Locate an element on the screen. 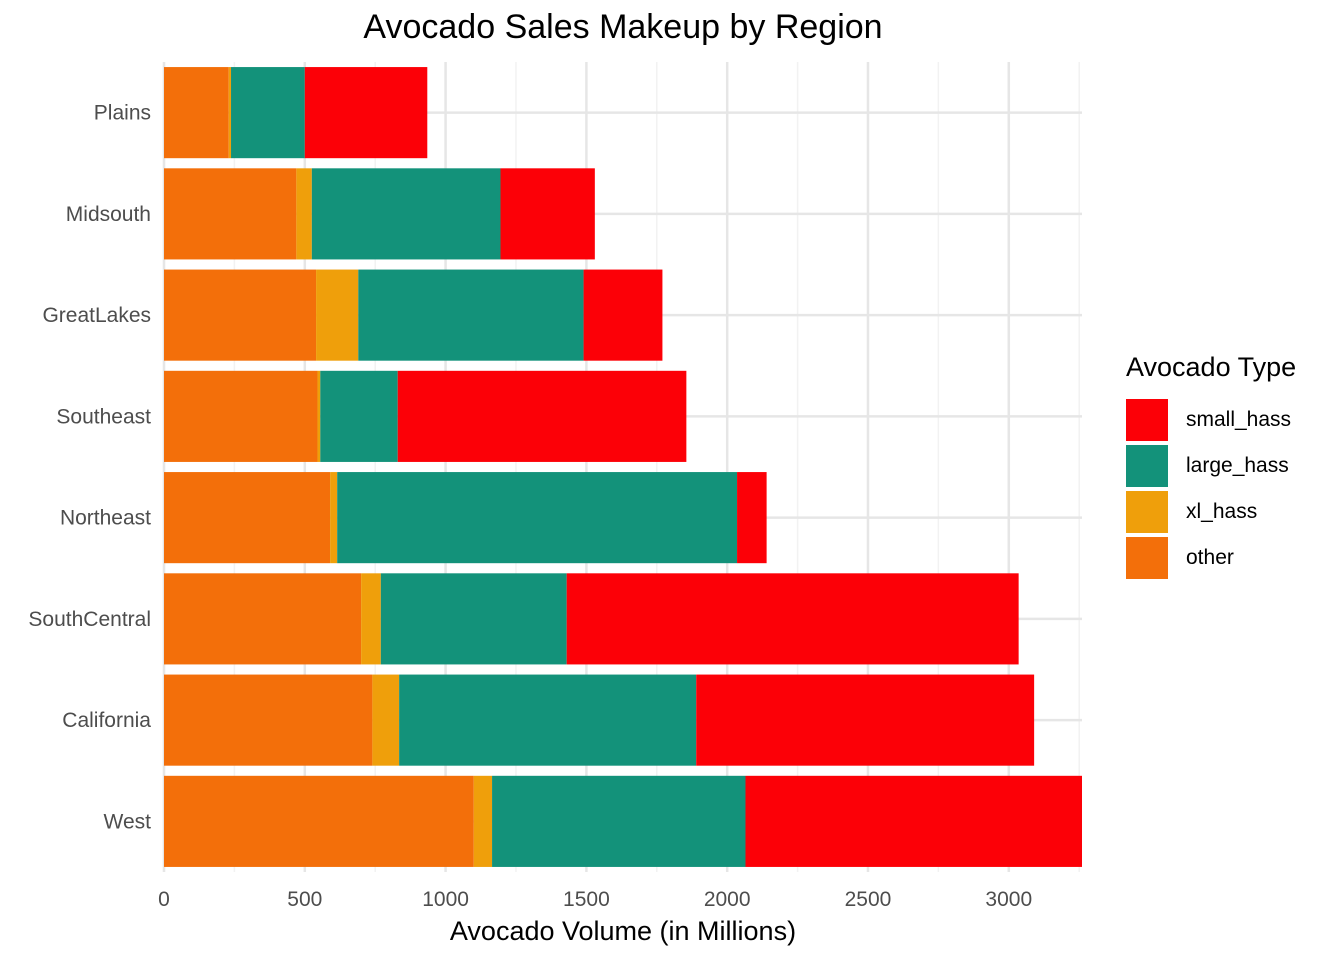  bar-northeast-large-hass is located at coordinates (537, 518).